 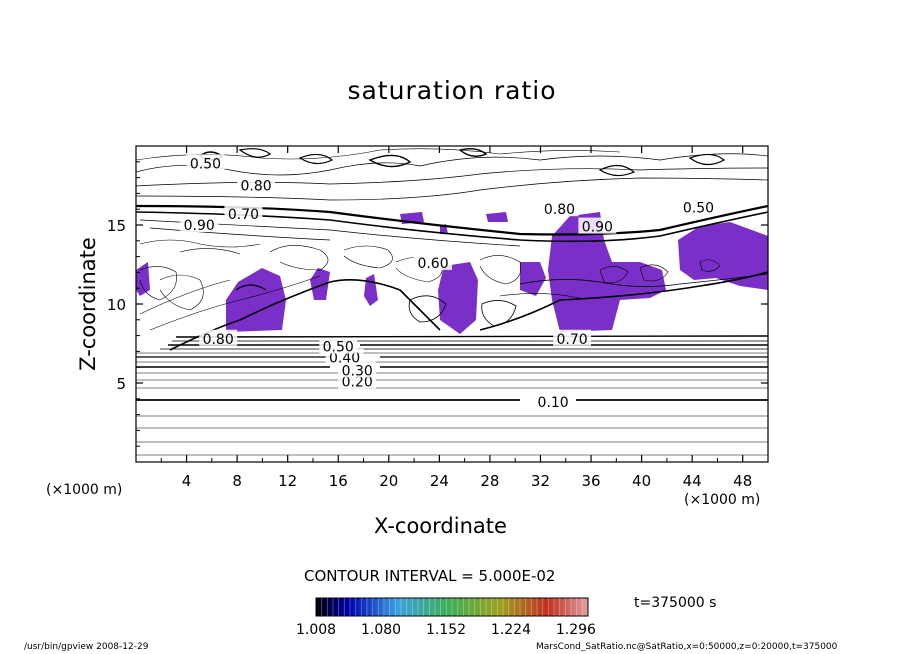 I want to click on x-tick-label: 12, so click(x=287, y=481).